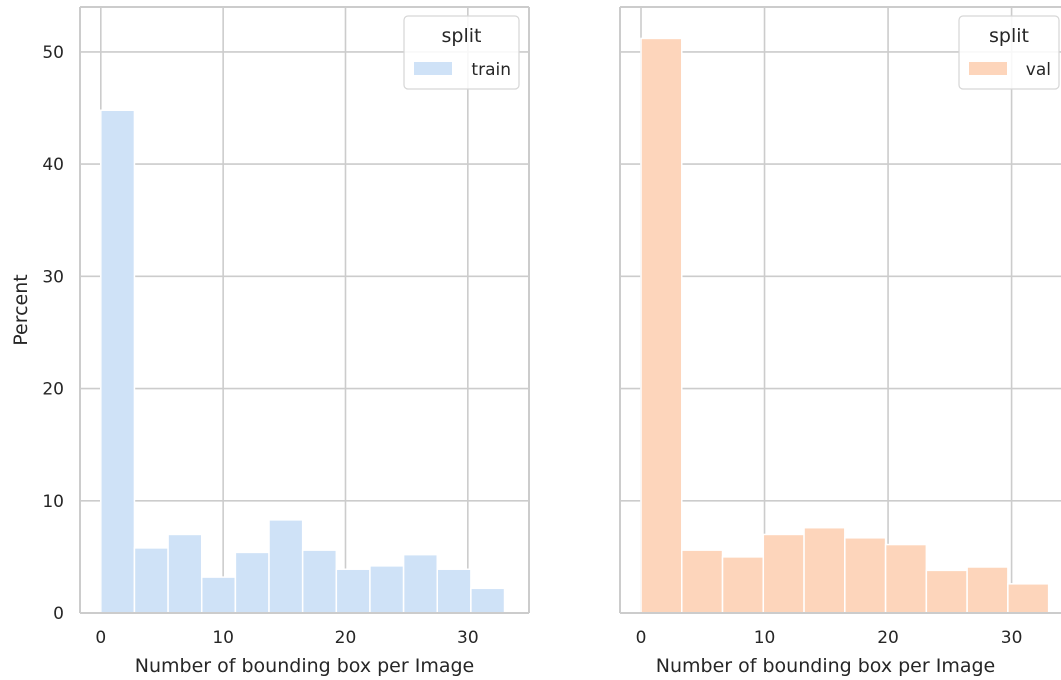  What do you see at coordinates (53, 277) in the screenshot?
I see `y-tick-label: 30` at bounding box center [53, 277].